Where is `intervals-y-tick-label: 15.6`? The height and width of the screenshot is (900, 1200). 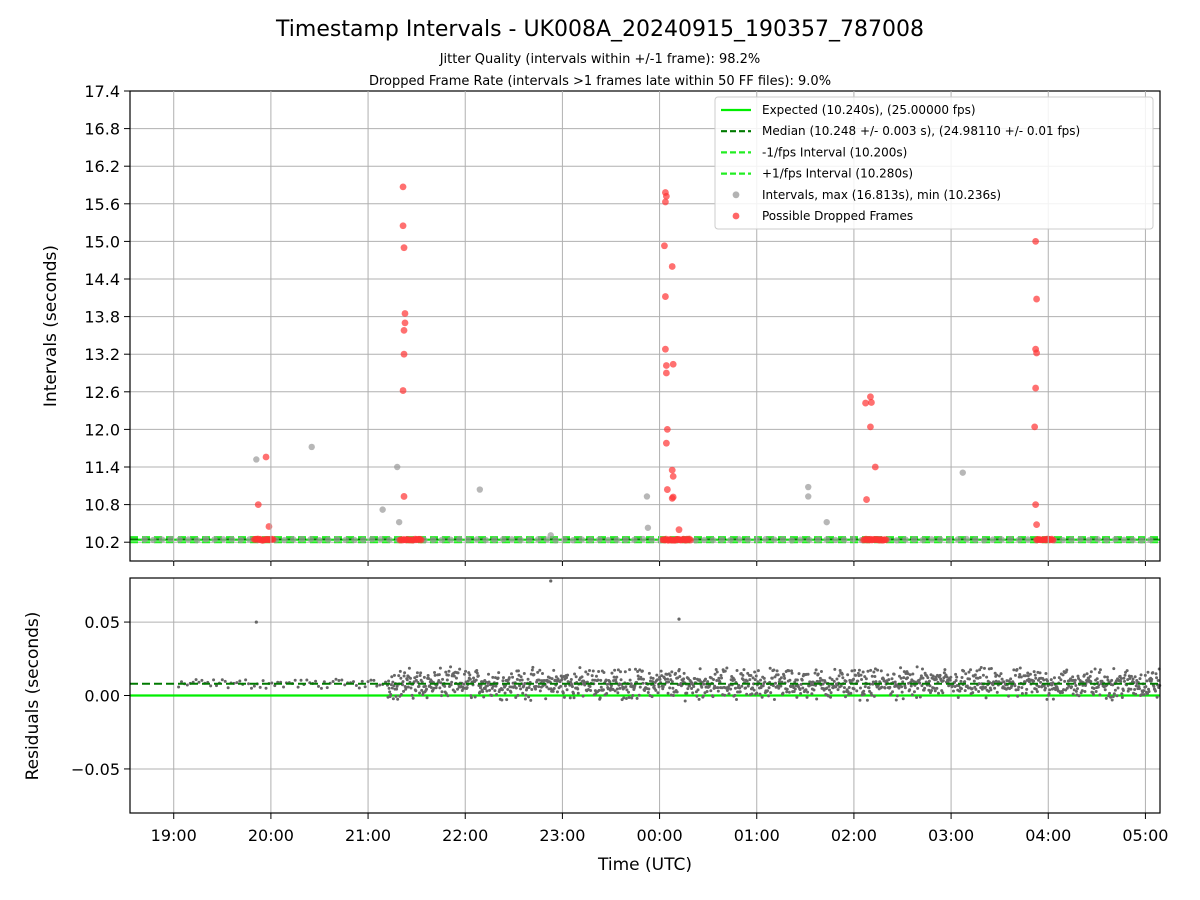 intervals-y-tick-label: 15.6 is located at coordinates (102, 204).